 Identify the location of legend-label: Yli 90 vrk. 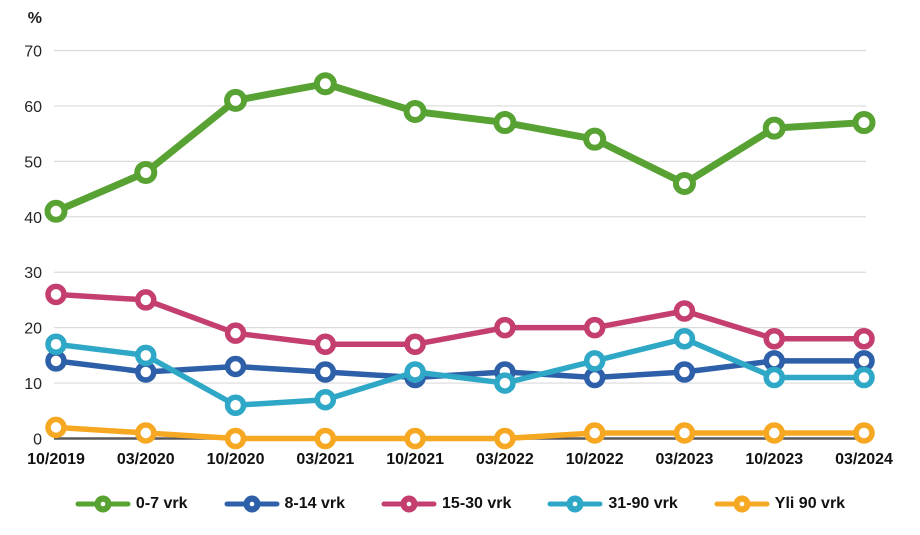
(810, 503).